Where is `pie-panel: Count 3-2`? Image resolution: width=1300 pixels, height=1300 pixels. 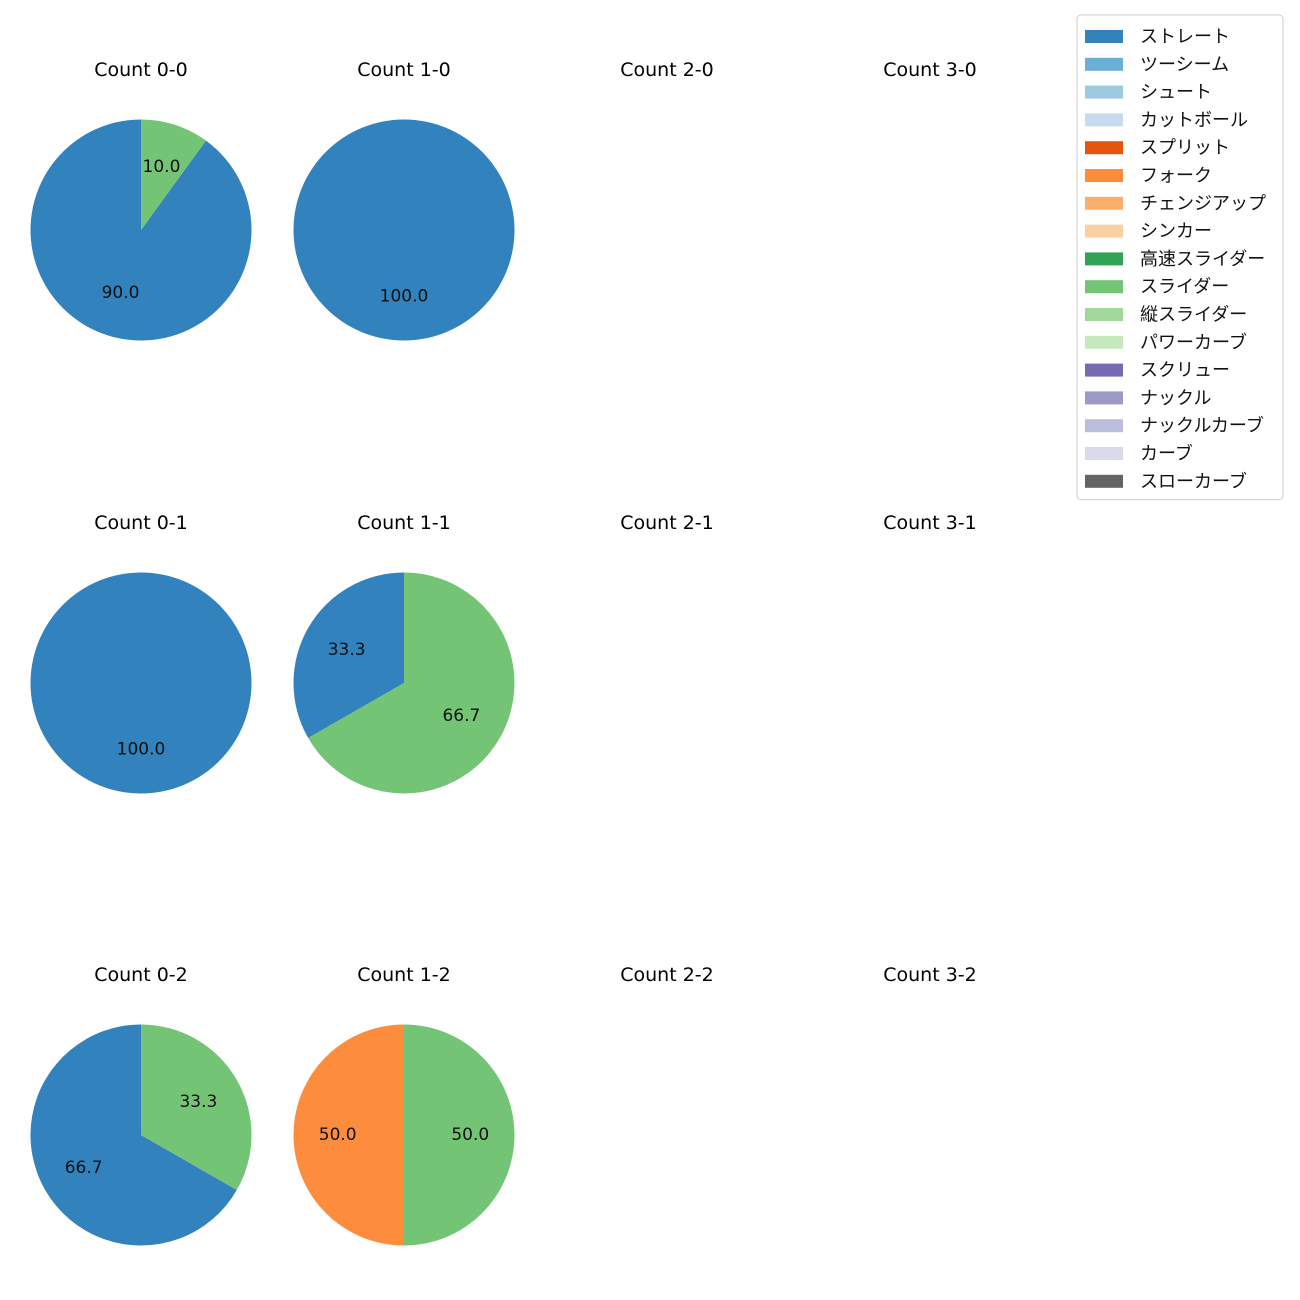
pie-panel: Count 3-2 is located at coordinates (930, 975).